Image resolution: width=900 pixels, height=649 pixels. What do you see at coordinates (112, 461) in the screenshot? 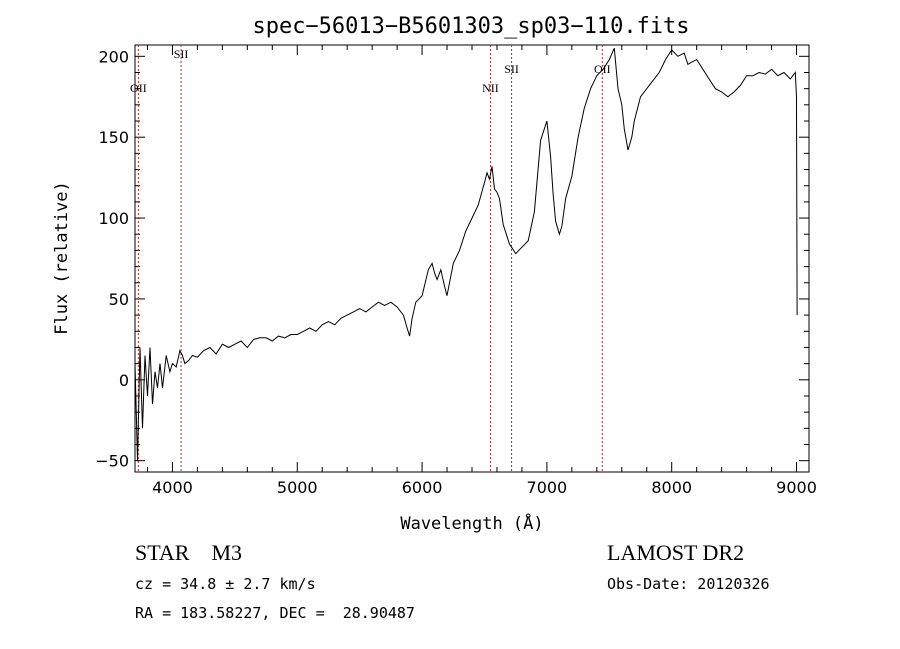
I see `y-tick-label: −50` at bounding box center [112, 461].